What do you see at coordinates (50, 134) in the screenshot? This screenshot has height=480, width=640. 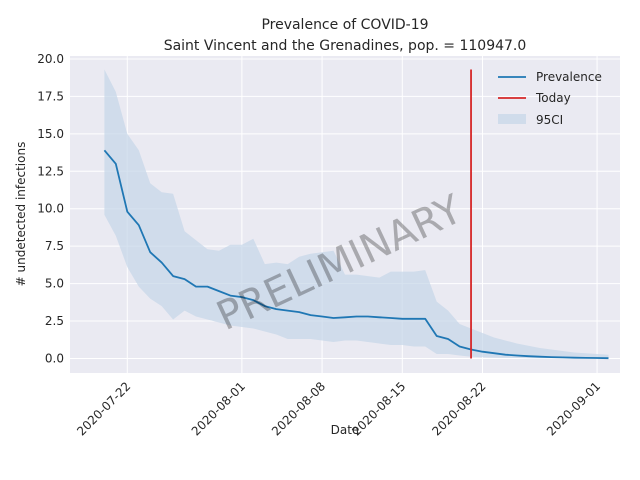 I see `y-tick-label: 15.0` at bounding box center [50, 134].